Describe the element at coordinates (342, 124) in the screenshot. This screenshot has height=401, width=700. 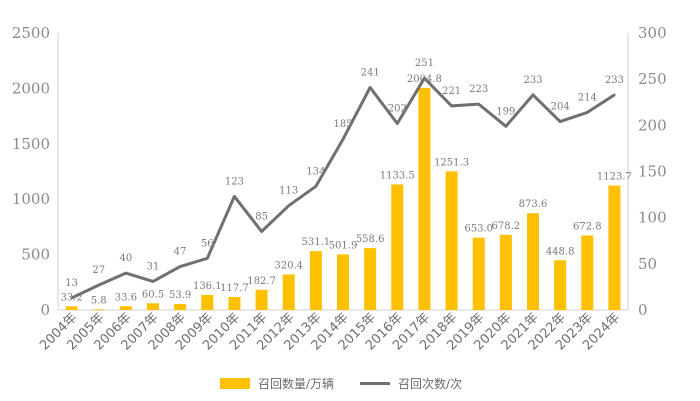
I see `line-value-label: 185` at that location.